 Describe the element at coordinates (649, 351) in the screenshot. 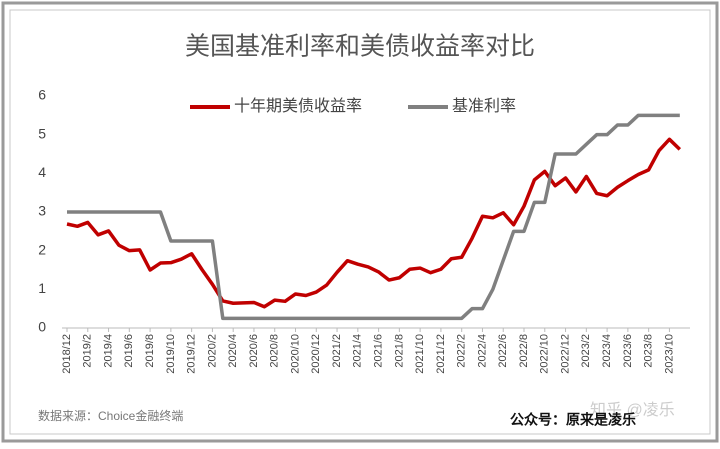

I see `x-tick-label: 2023/8` at that location.